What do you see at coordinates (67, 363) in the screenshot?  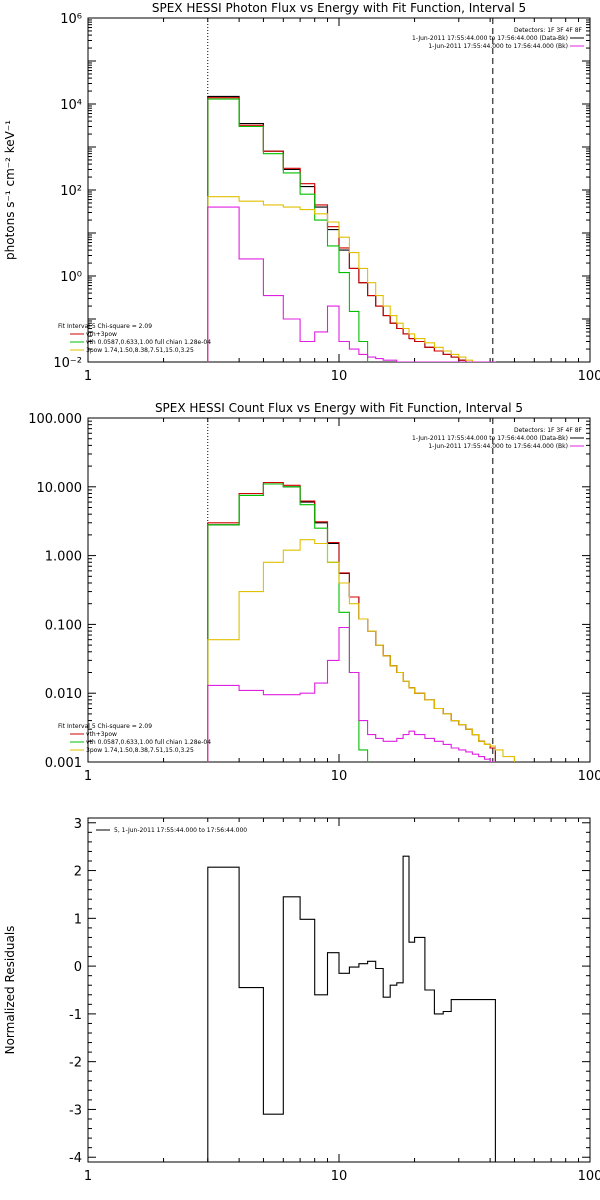 I see `y-tick-label: 10⁻²` at bounding box center [67, 363].